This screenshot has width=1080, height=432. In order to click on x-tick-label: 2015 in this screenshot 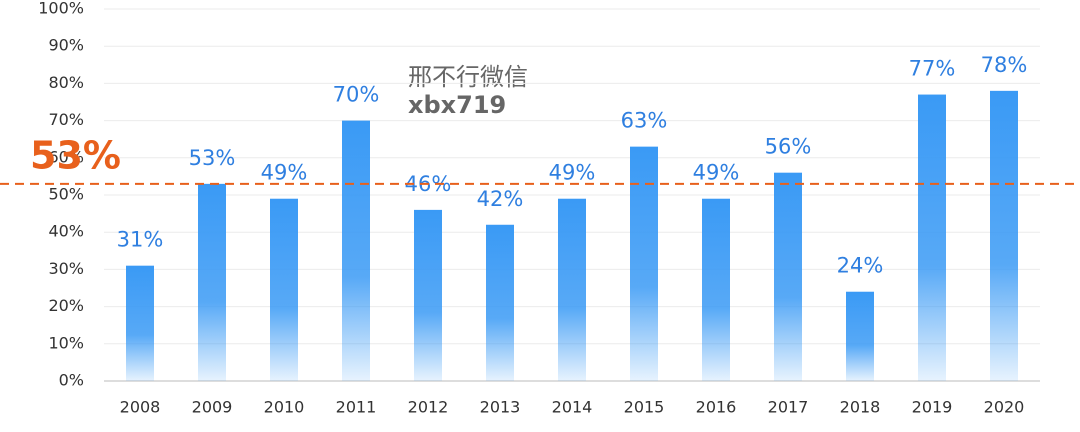, I will do `click(644, 407)`.